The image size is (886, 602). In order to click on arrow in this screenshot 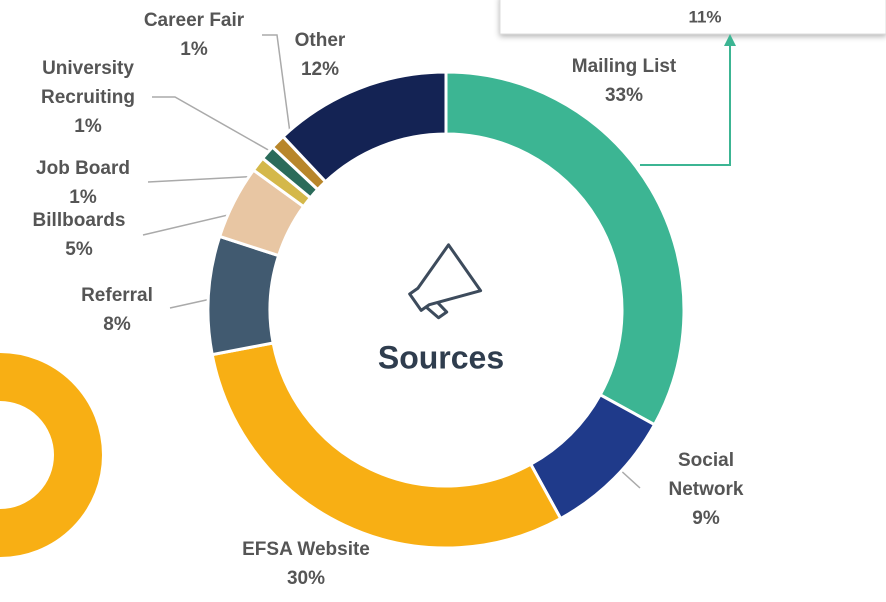, I will do `click(685, 105)`.